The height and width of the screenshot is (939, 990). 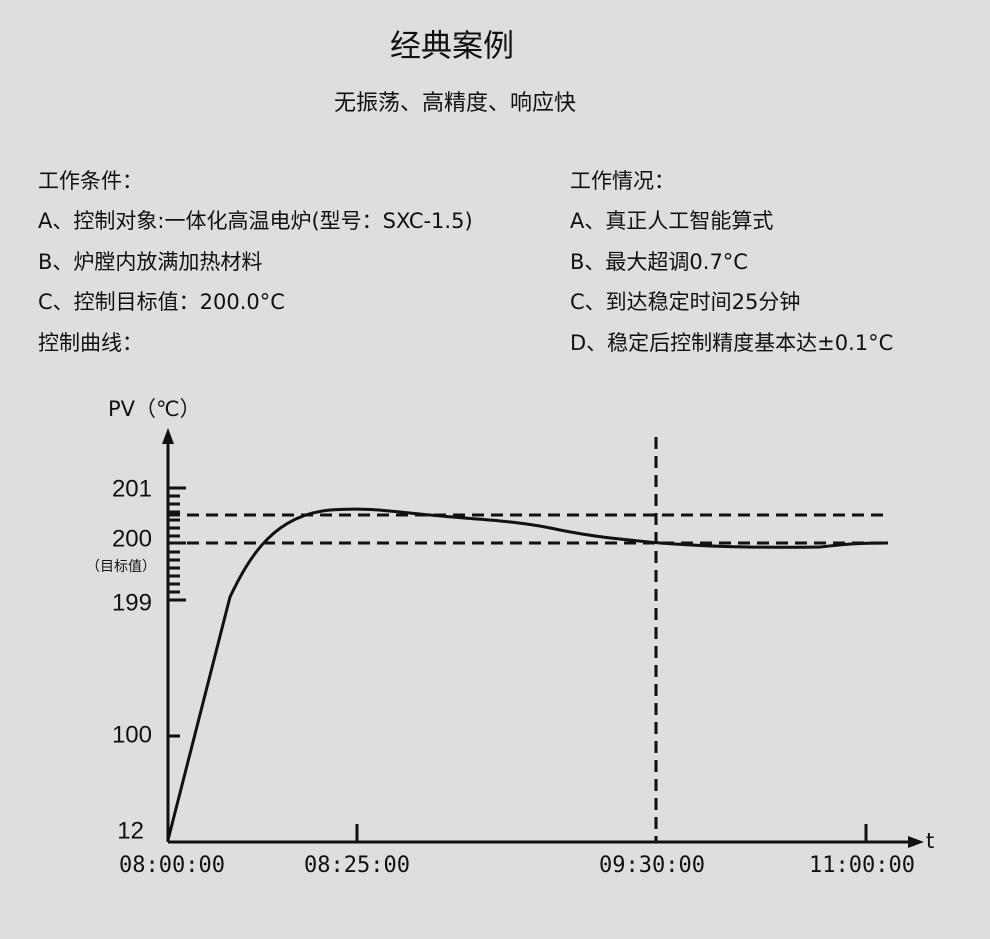 What do you see at coordinates (916, 842) in the screenshot?
I see `x-arrow` at bounding box center [916, 842].